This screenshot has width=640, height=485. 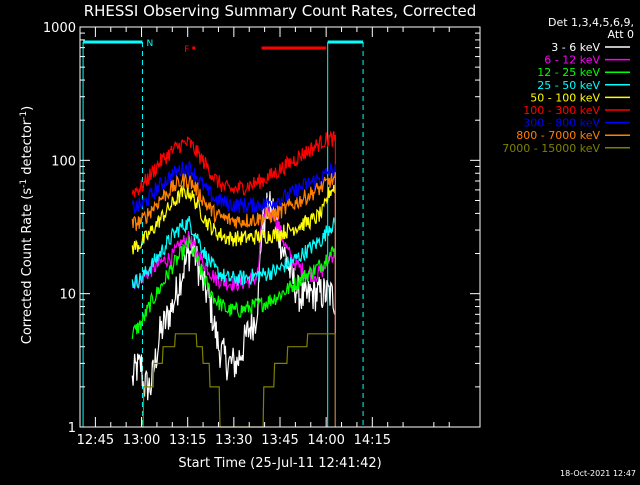 What do you see at coordinates (63, 161) in the screenshot?
I see `y-tick-label-2: 100` at bounding box center [63, 161].